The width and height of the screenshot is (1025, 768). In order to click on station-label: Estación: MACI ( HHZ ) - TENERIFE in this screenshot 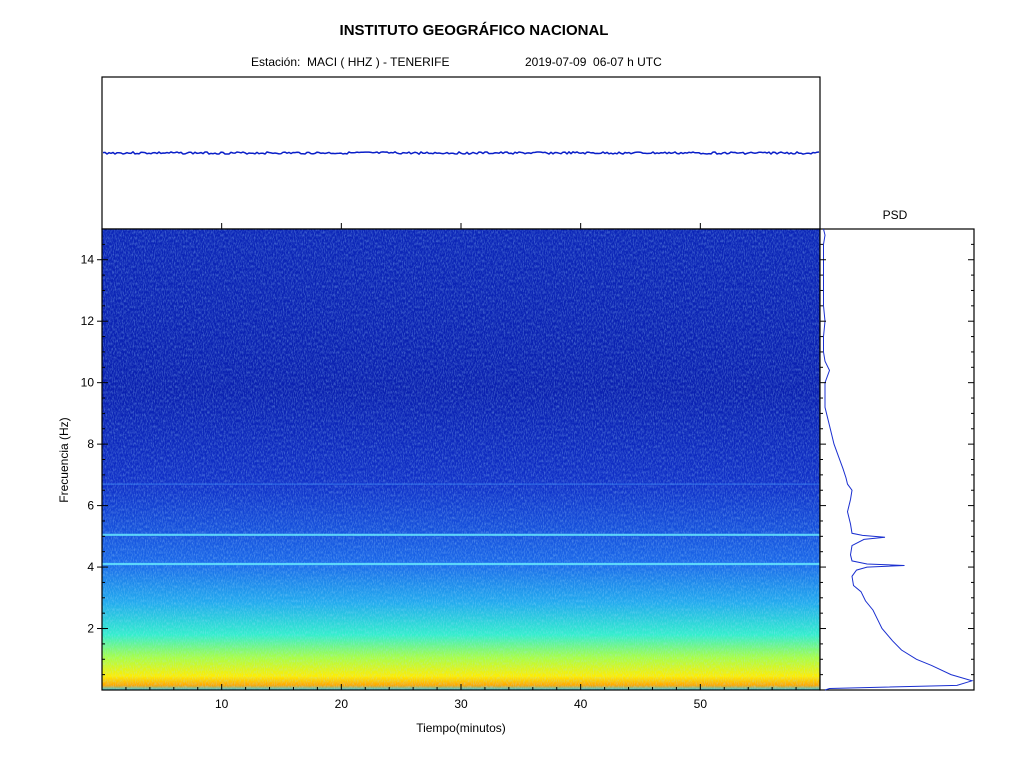, I will do `click(350, 62)`.